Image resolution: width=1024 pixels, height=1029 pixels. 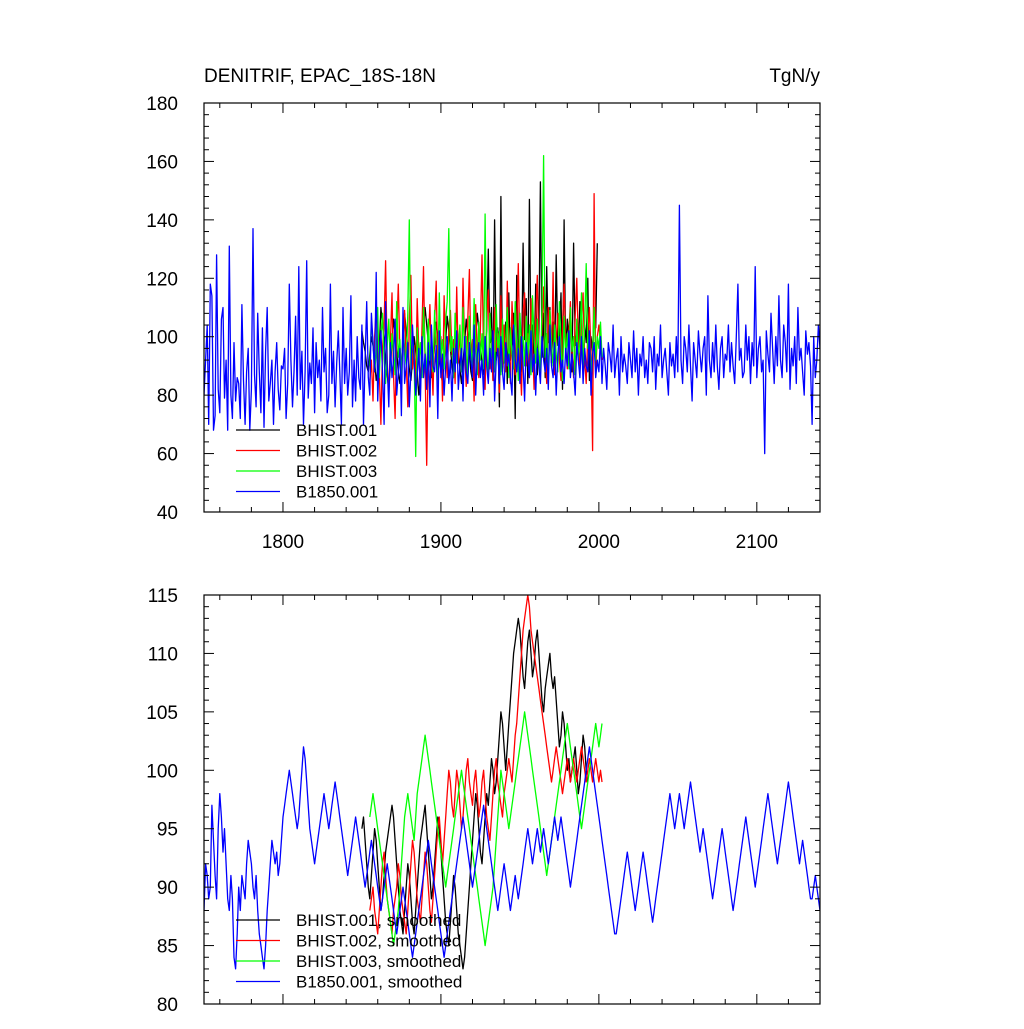 What do you see at coordinates (162, 338) in the screenshot?
I see `y-tick-label-top: 100` at bounding box center [162, 338].